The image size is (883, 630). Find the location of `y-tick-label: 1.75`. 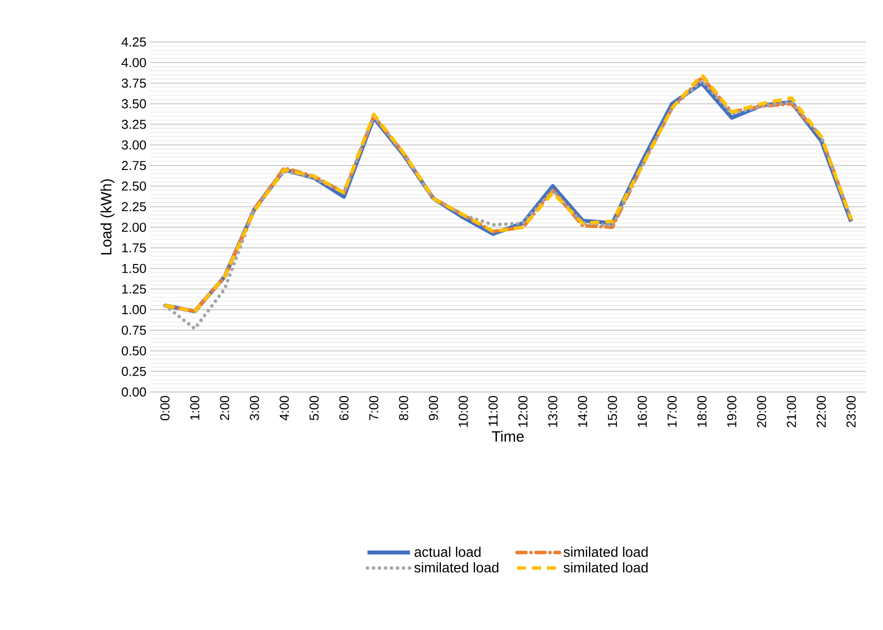

y-tick-label: 1.75 is located at coordinates (134, 247).